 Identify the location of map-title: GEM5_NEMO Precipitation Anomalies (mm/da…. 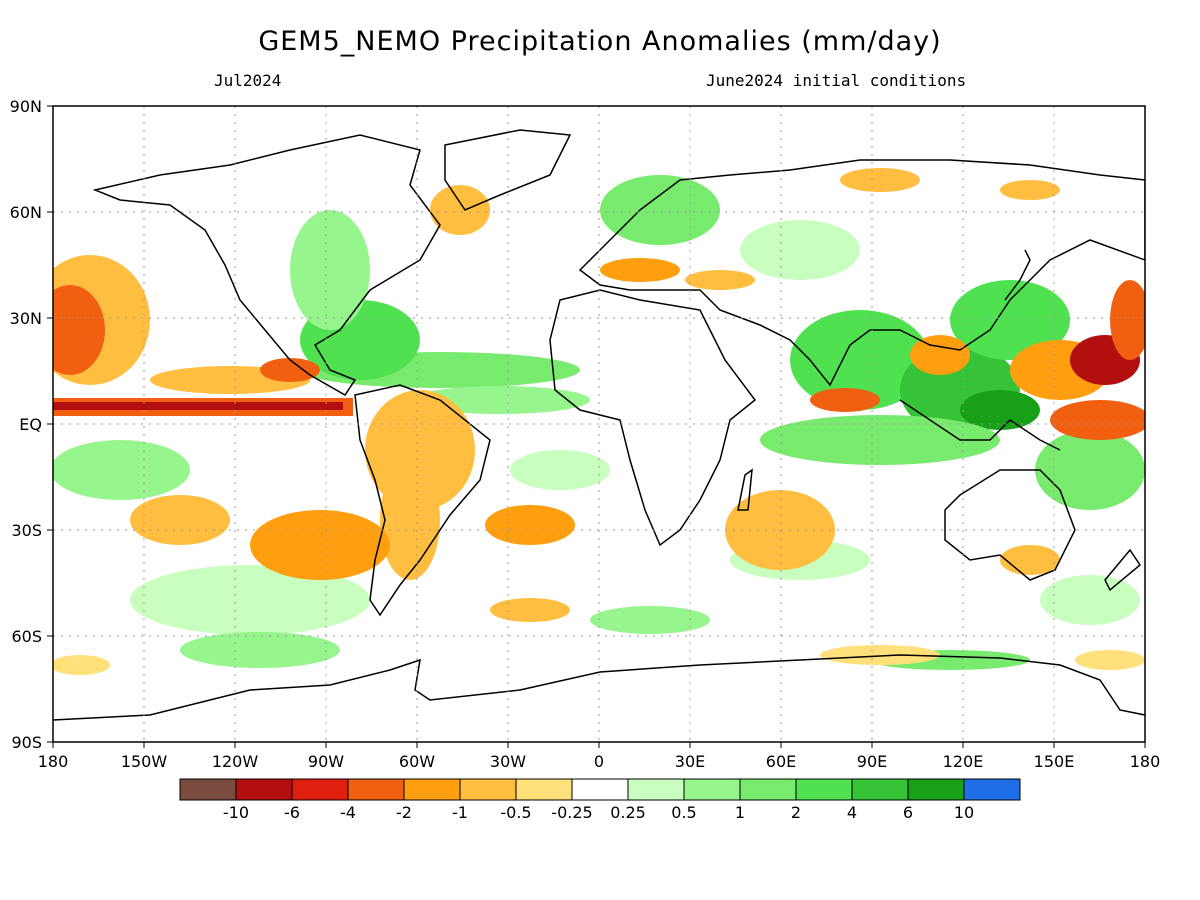
(600, 41).